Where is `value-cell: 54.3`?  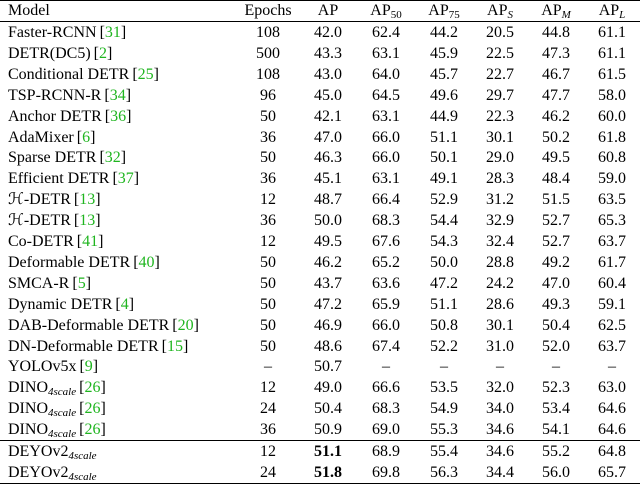 value-cell: 54.3 is located at coordinates (444, 241).